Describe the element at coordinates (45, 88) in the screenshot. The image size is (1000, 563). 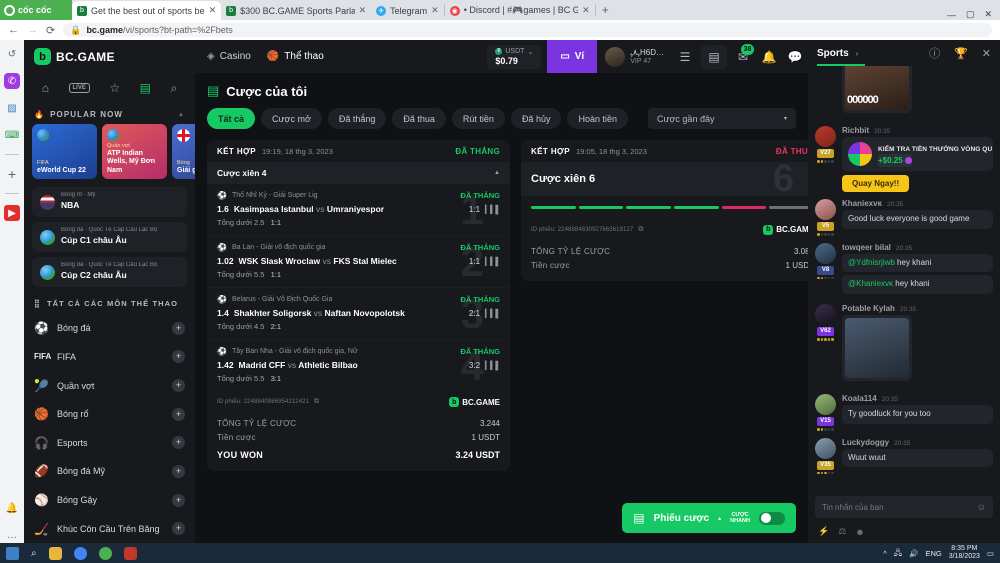
I see `home-icon: ⌂` at that location.